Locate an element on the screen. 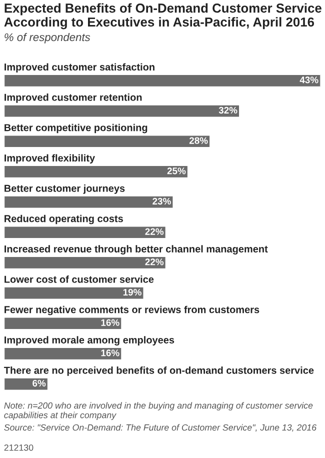  data-label: 32% is located at coordinates (228, 110).